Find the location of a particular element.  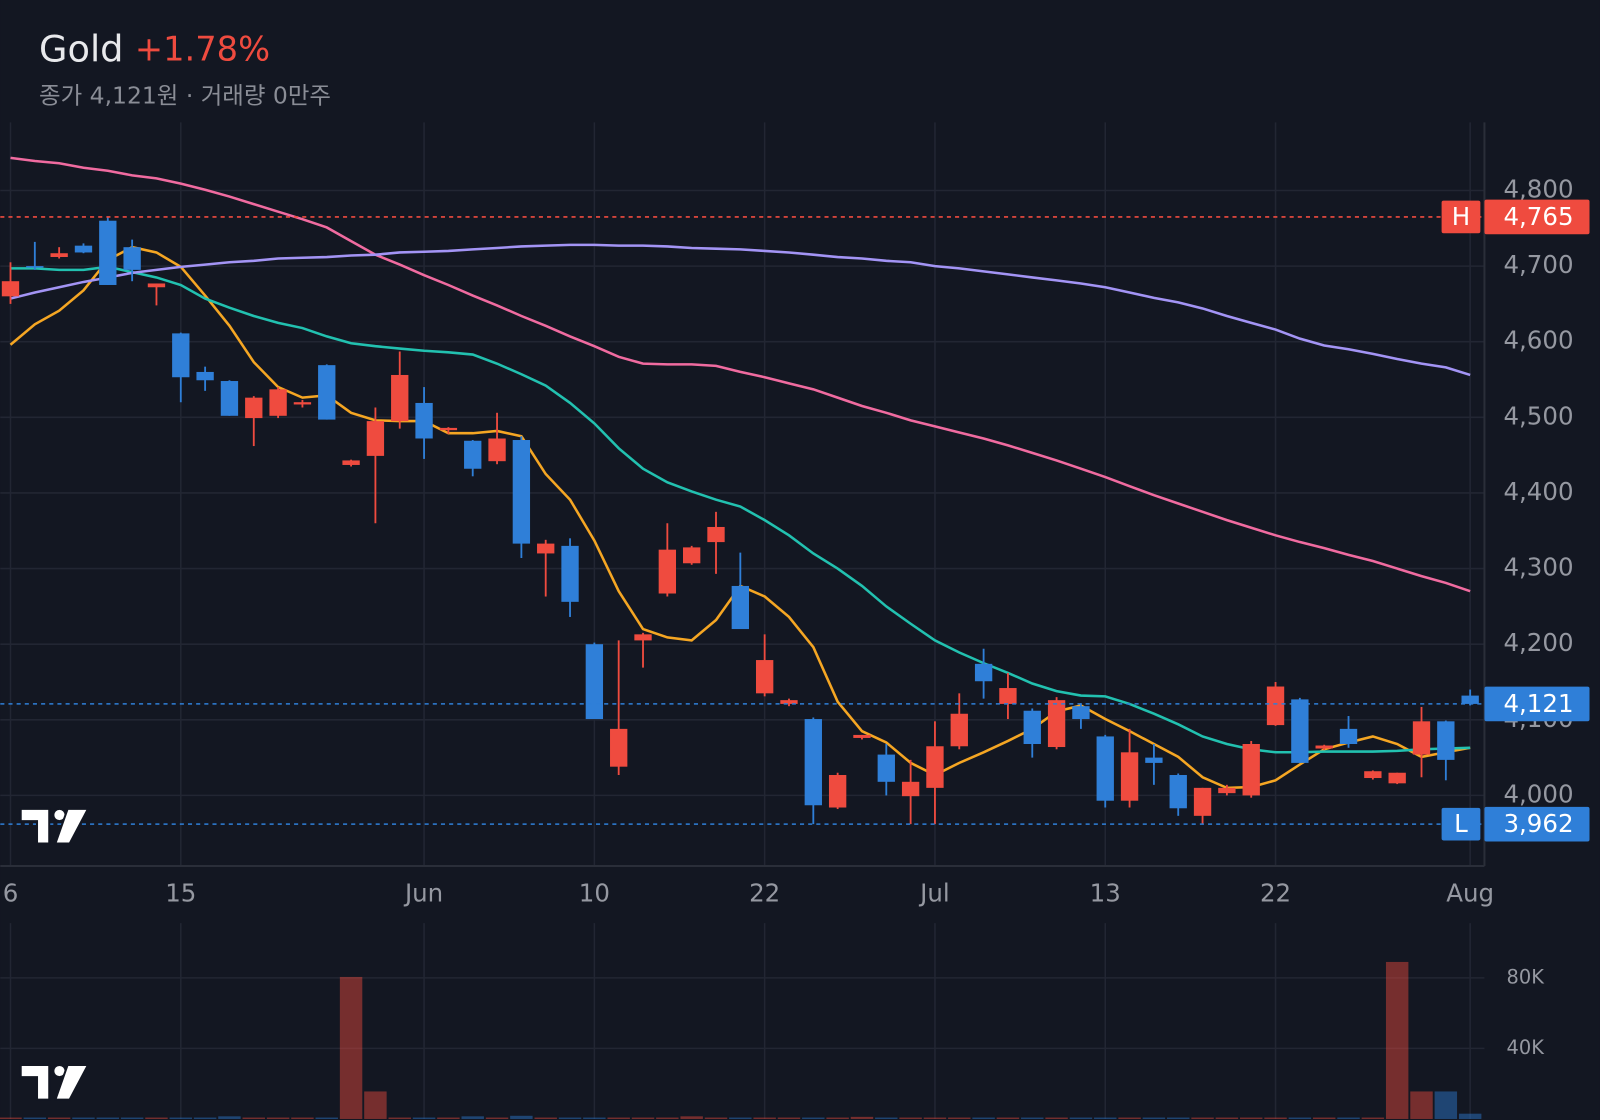

marker-value: 3,962 is located at coordinates (1538, 823).